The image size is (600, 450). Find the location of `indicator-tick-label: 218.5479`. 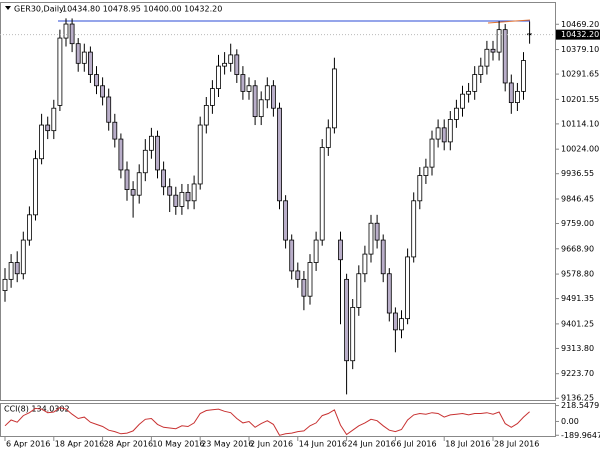

indicator-tick-label: 218.5479 is located at coordinates (580, 405).